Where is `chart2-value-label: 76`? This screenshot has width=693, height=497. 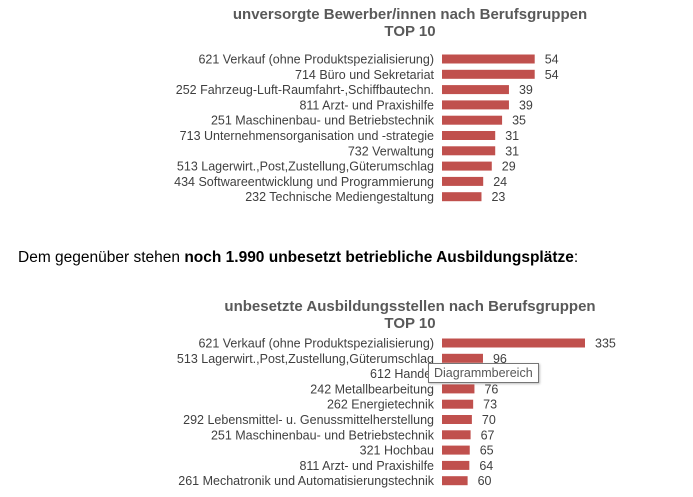 chart2-value-label: 76 is located at coordinates (491, 389).